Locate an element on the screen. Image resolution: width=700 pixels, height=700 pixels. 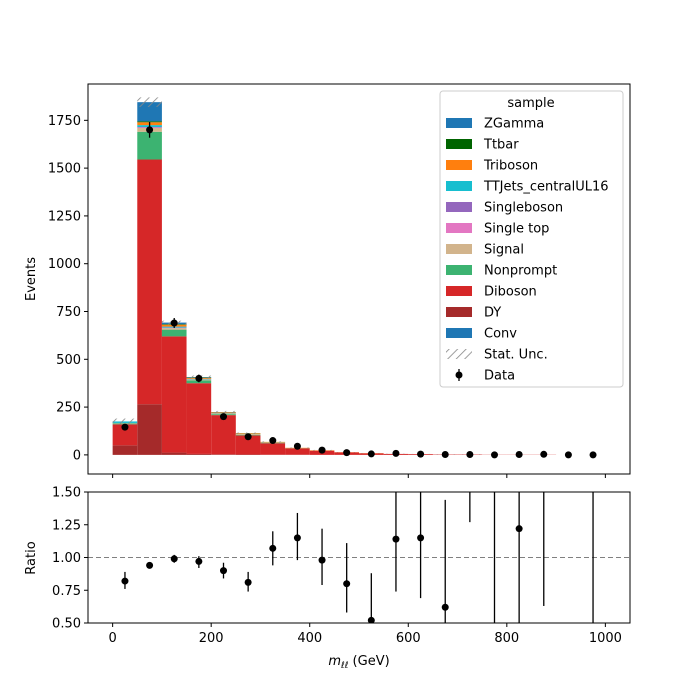
upper-y-axis-label: Events is located at coordinates (31, 279).